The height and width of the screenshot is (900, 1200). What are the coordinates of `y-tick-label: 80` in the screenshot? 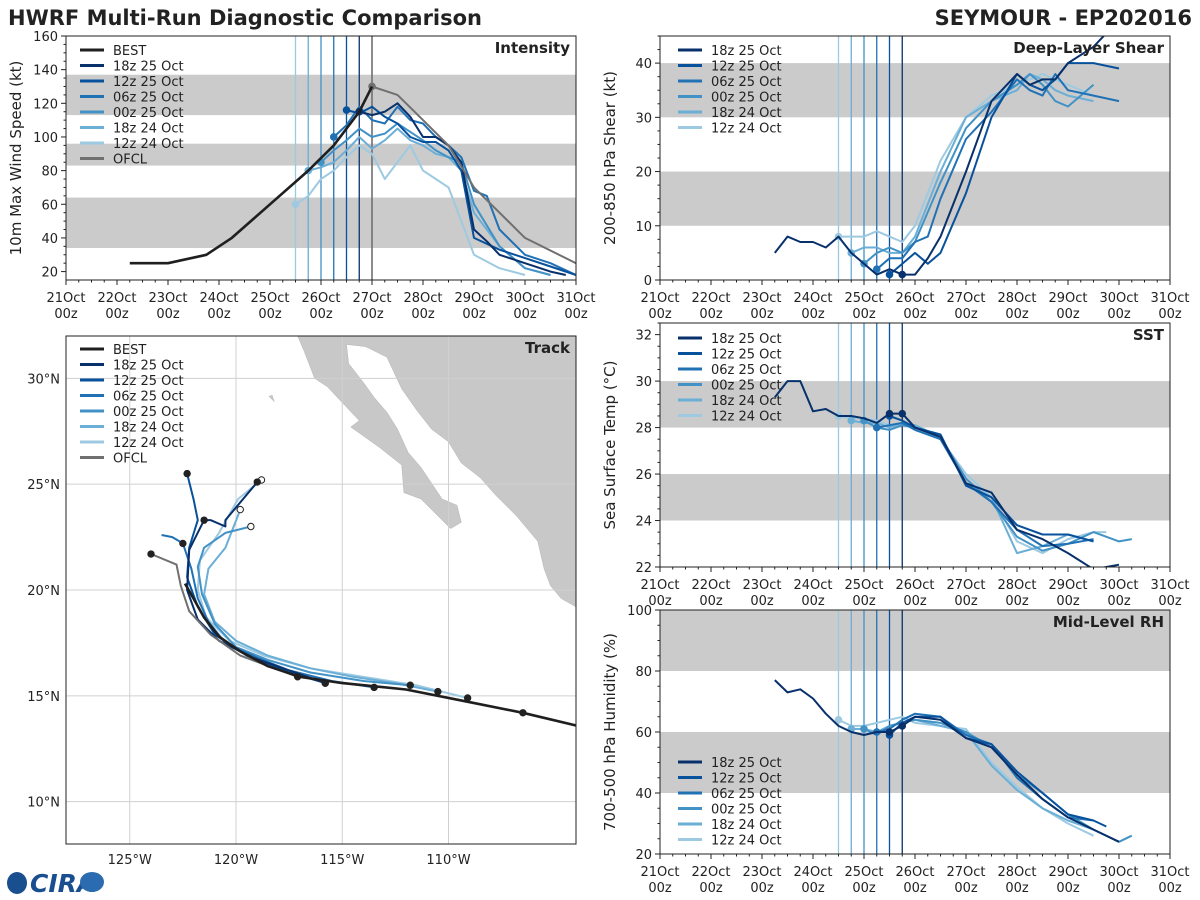 It's located at (643, 672).